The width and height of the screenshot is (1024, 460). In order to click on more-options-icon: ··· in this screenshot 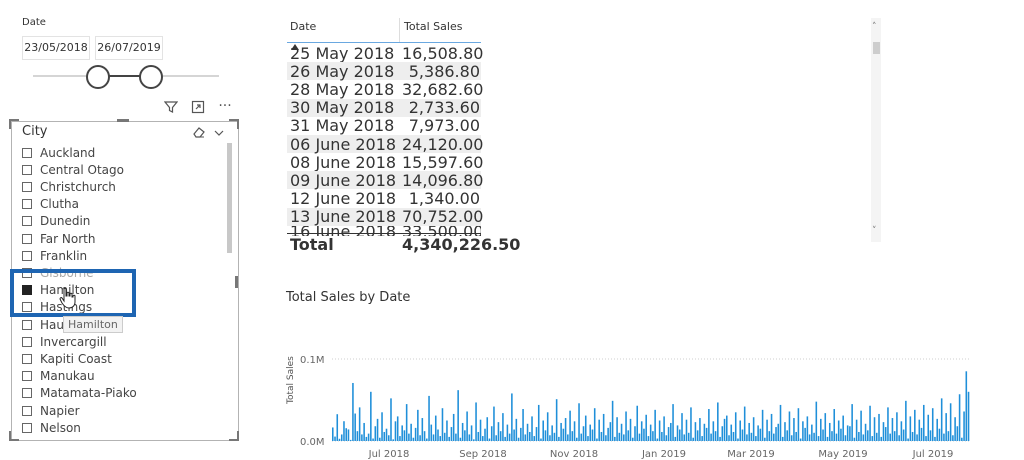, I will do `click(225, 106)`.